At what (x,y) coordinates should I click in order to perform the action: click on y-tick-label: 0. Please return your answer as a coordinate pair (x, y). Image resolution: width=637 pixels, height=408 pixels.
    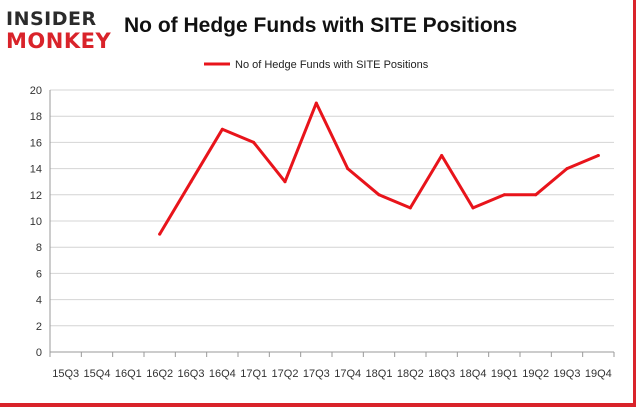
    Looking at the image, I should click on (39, 353).